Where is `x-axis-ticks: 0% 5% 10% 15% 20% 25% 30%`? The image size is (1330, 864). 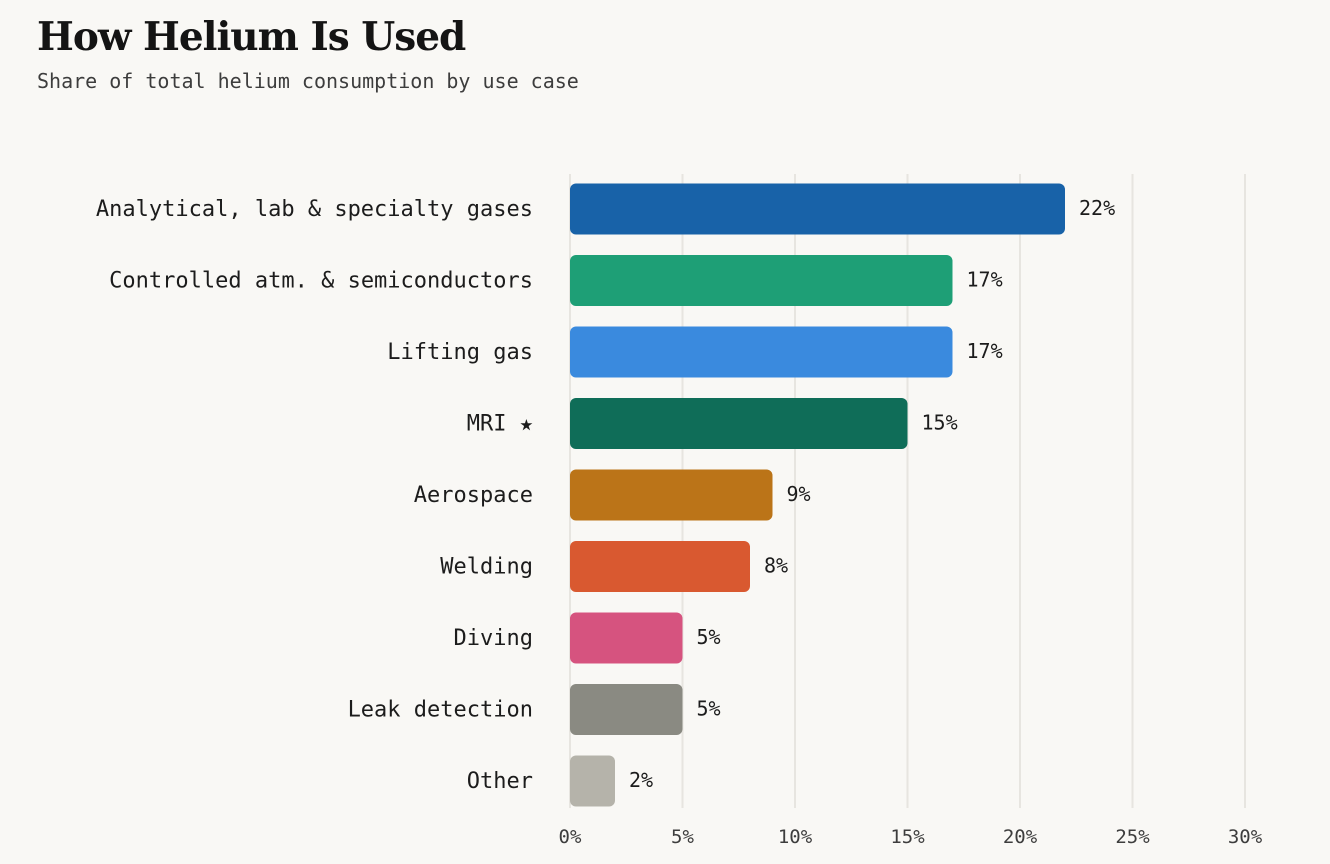 x-axis-ticks: 0% 5% 10% 15% 20% 25% 30% is located at coordinates (911, 837).